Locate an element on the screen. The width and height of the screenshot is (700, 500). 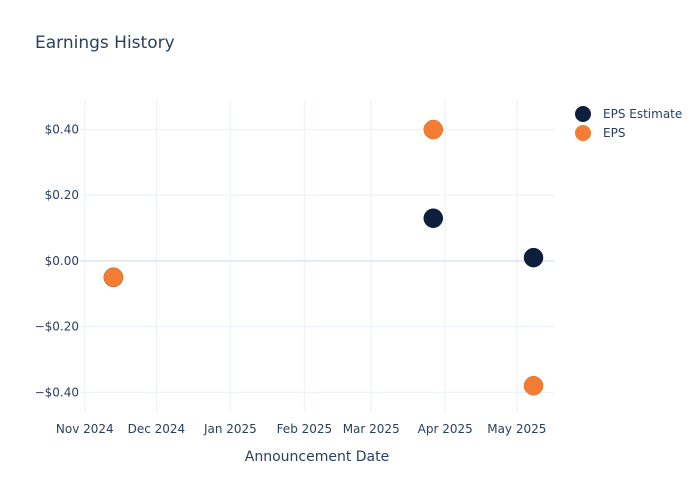
y-tick-label: −$0.40 is located at coordinates (57, 392).